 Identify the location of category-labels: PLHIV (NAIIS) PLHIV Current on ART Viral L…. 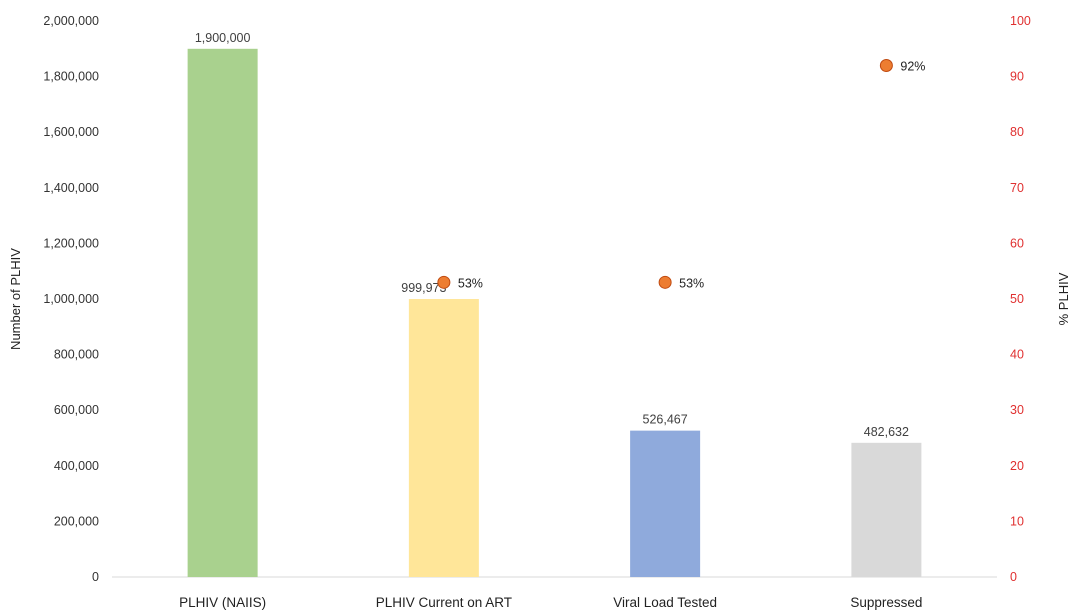
(550, 602).